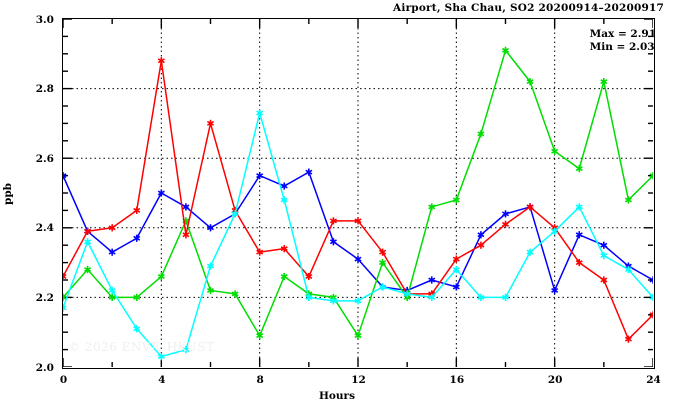 Image resolution: width=674 pixels, height=409 pixels. What do you see at coordinates (260, 380) in the screenshot?
I see `x-tick-label: 8` at bounding box center [260, 380].